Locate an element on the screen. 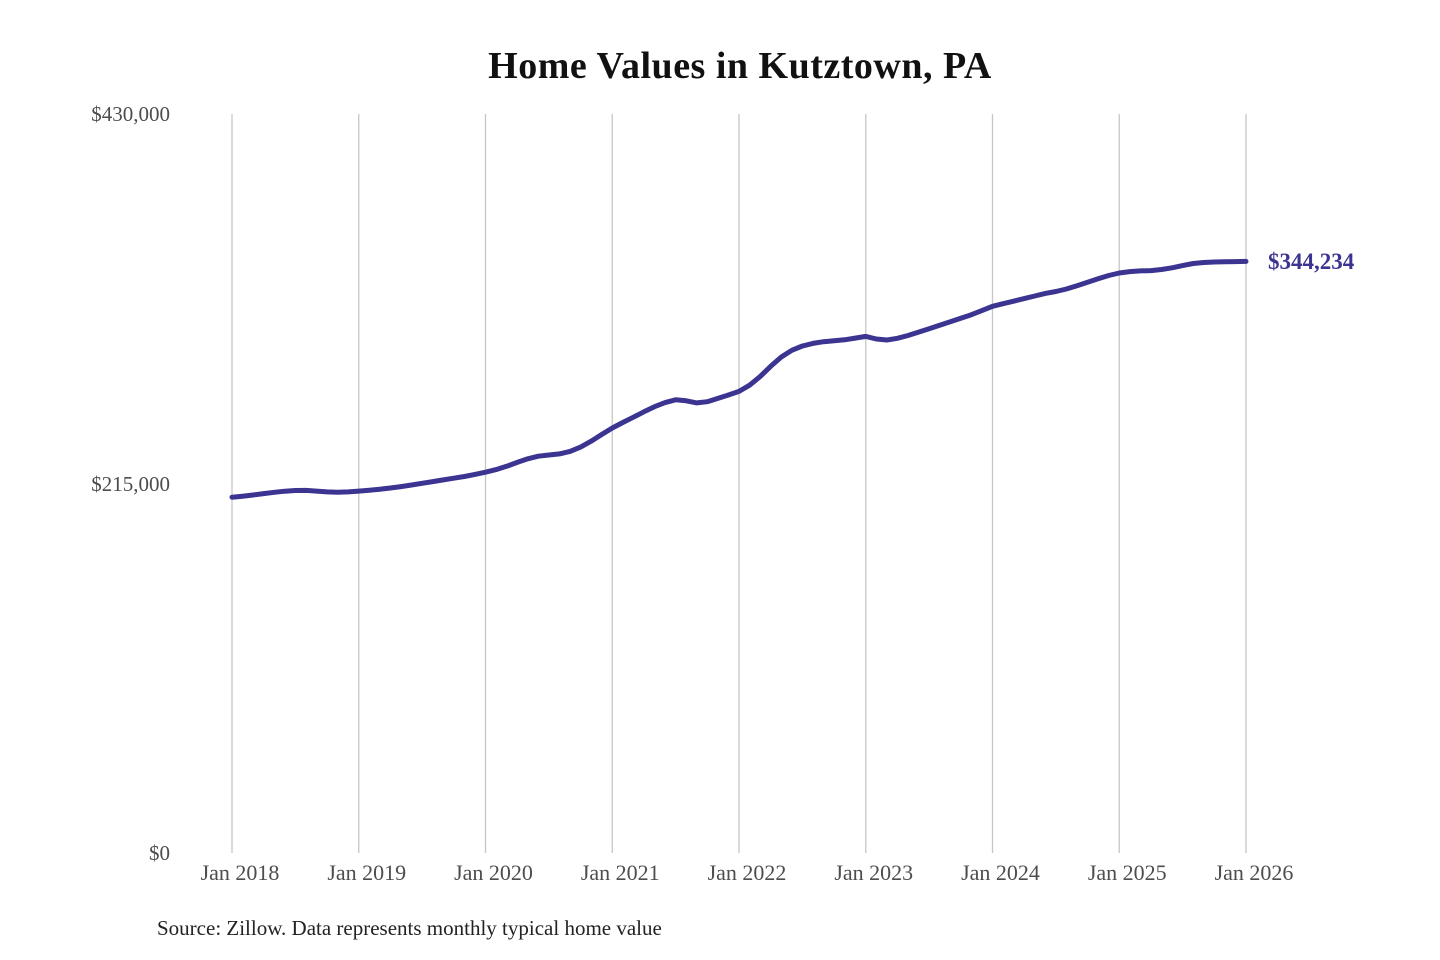 The width and height of the screenshot is (1440, 960). x-tick-label: Jan 2026 is located at coordinates (1254, 872).